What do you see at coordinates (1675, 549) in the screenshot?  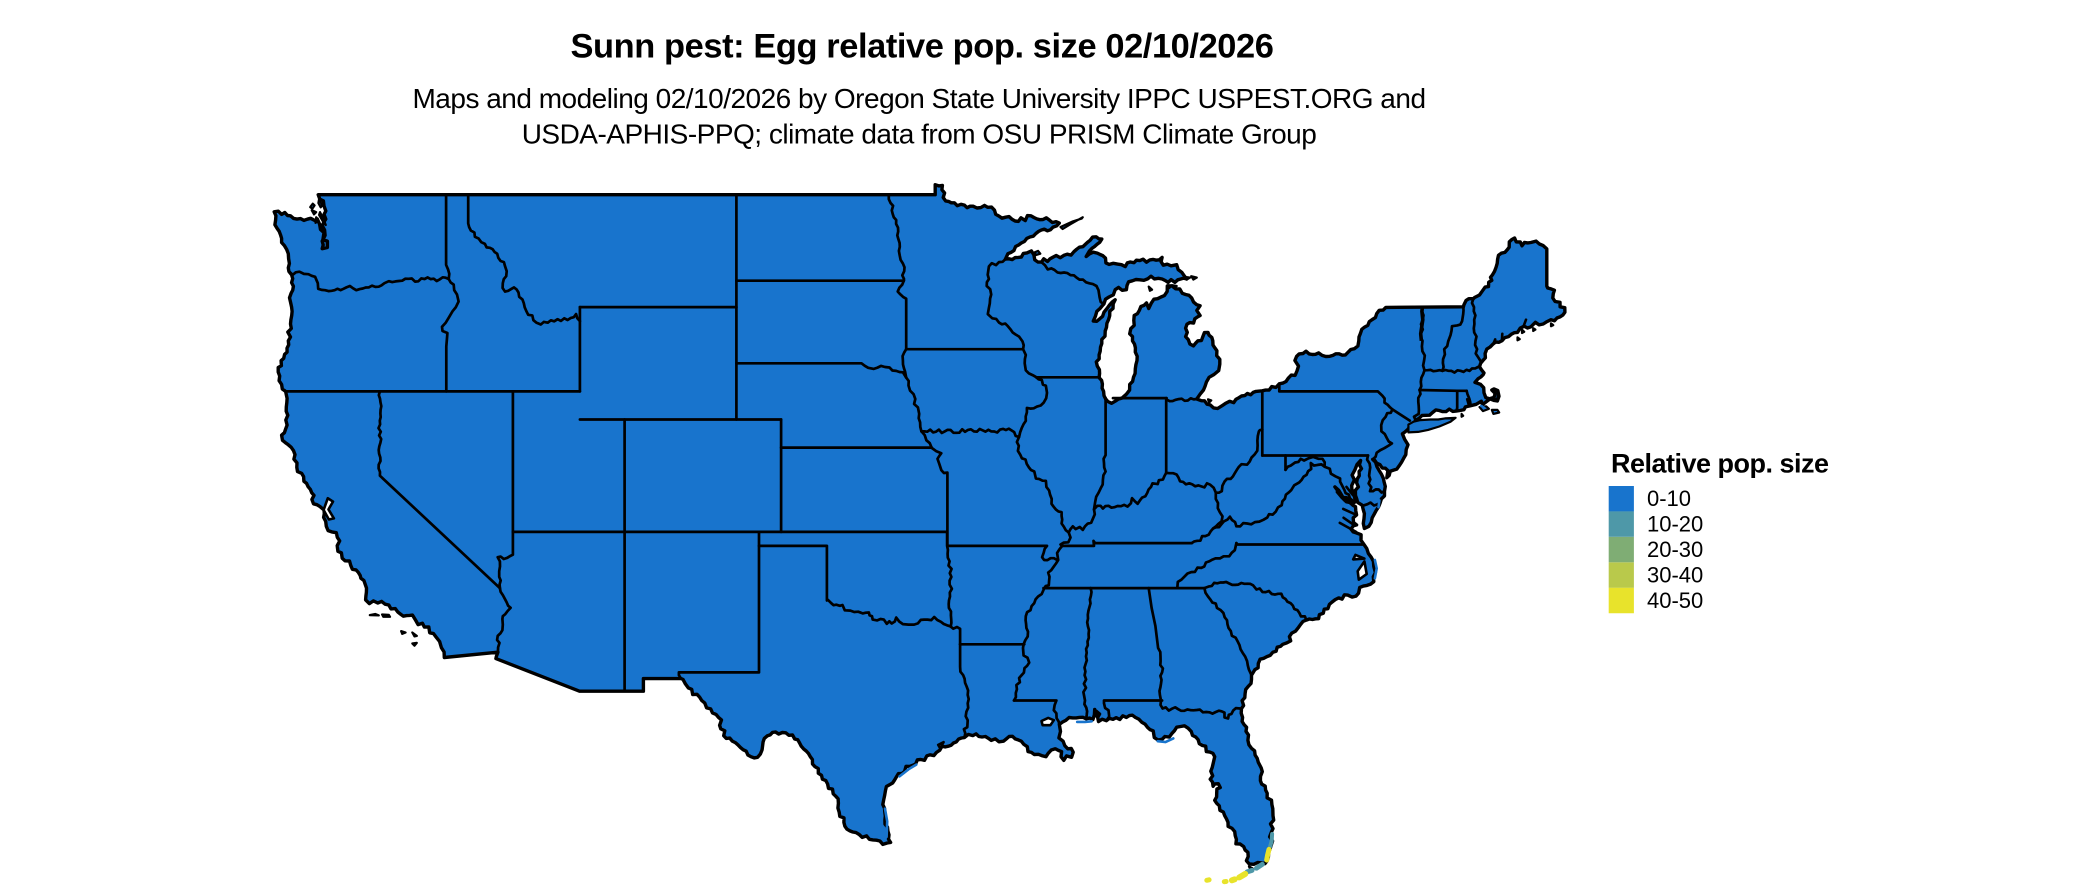 I see `svg-text: 20-30` at bounding box center [1675, 549].